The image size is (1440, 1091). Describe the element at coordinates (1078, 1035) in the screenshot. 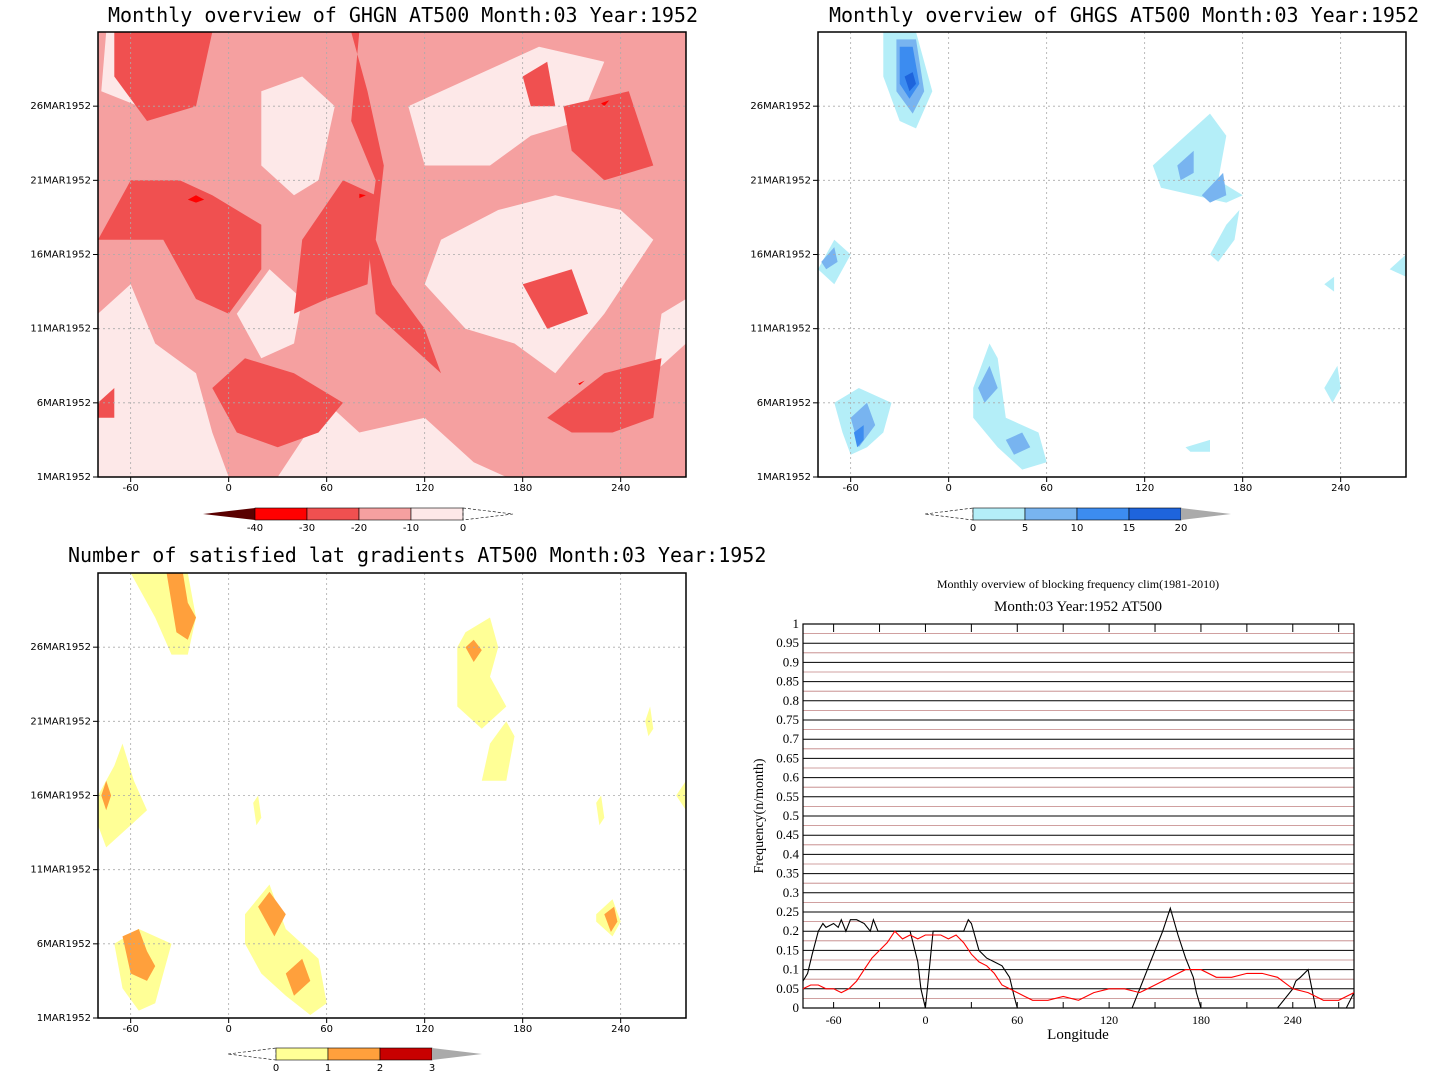

I see `chart4-xlabel: Longitude` at that location.